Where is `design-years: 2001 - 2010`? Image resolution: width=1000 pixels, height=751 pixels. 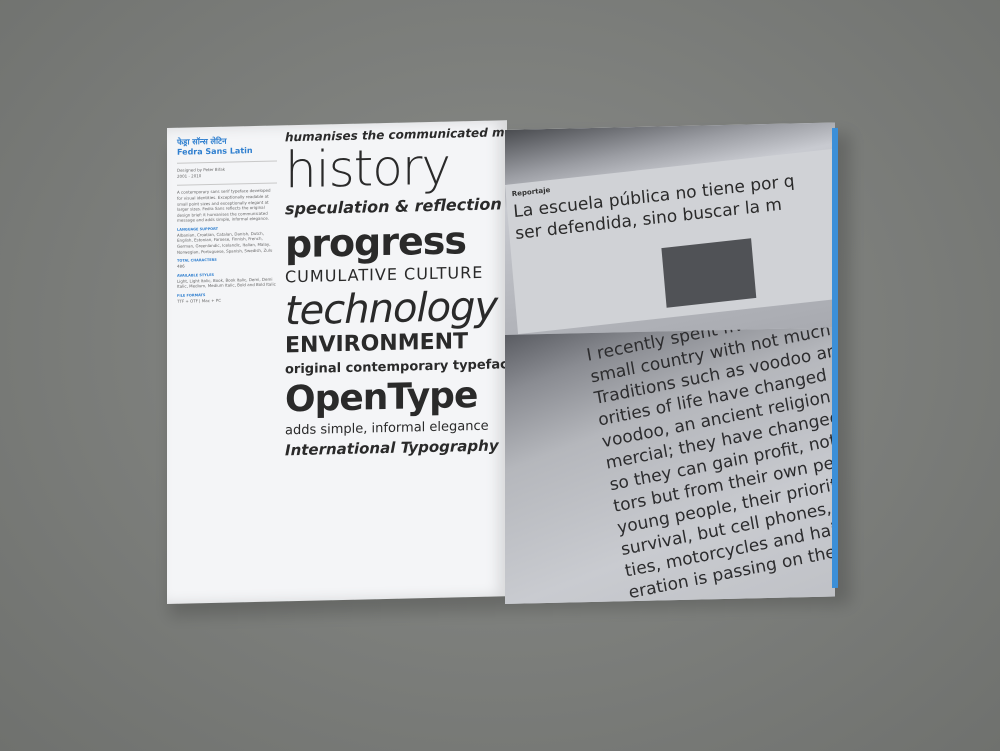
design-years: 2001 - 2010 is located at coordinates (189, 176).